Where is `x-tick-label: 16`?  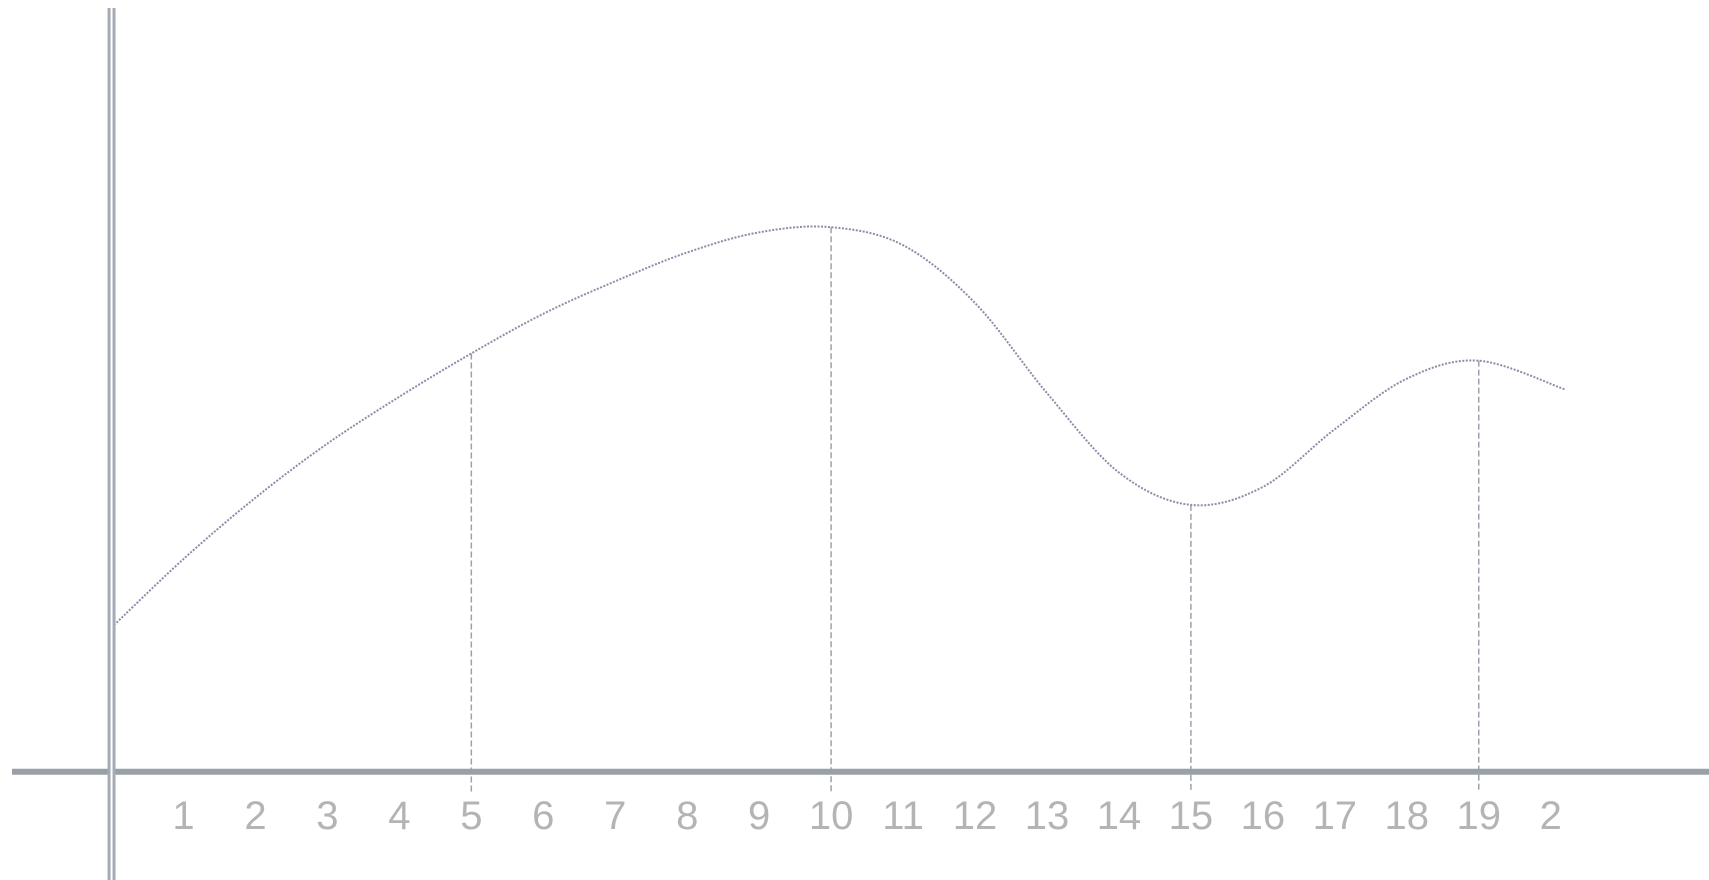
x-tick-label: 16 is located at coordinates (1263, 816).